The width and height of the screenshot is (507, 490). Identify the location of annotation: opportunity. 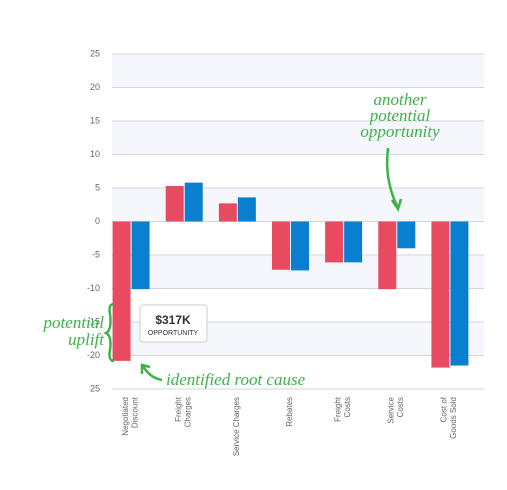
(400, 131).